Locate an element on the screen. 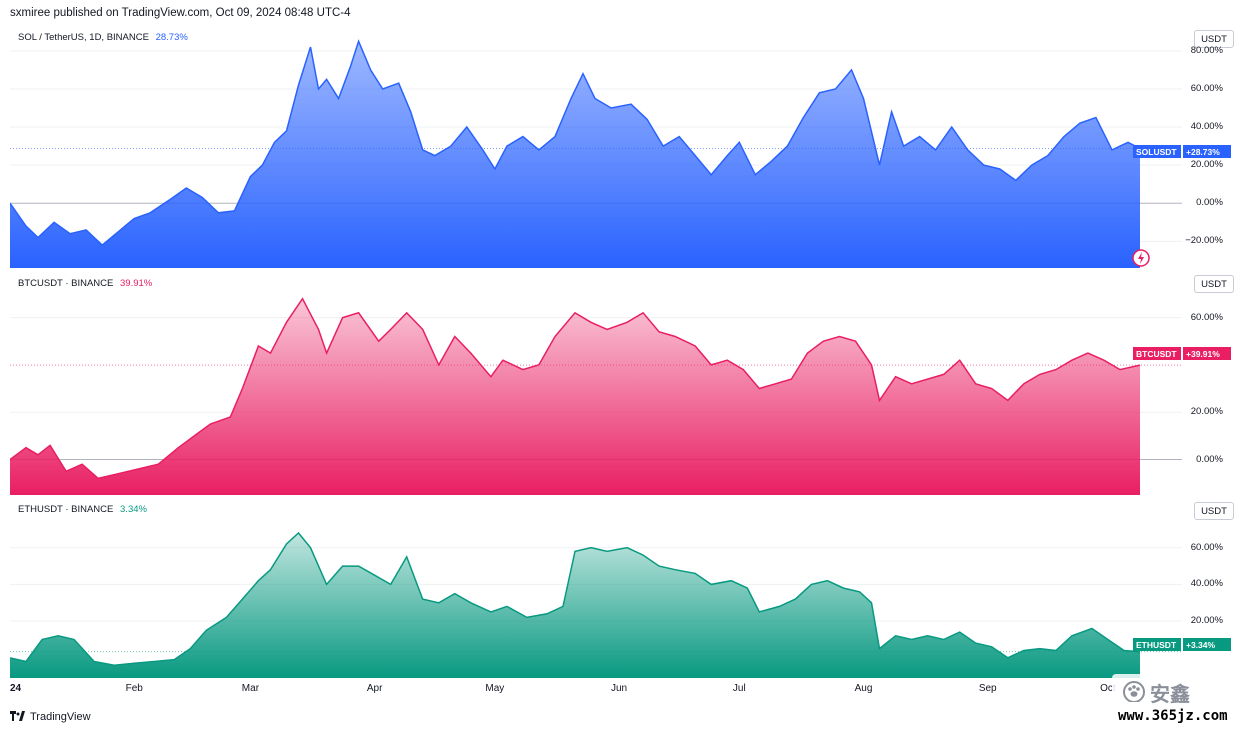 The width and height of the screenshot is (1242, 734). time-tick-label: Jun is located at coordinates (619, 688).